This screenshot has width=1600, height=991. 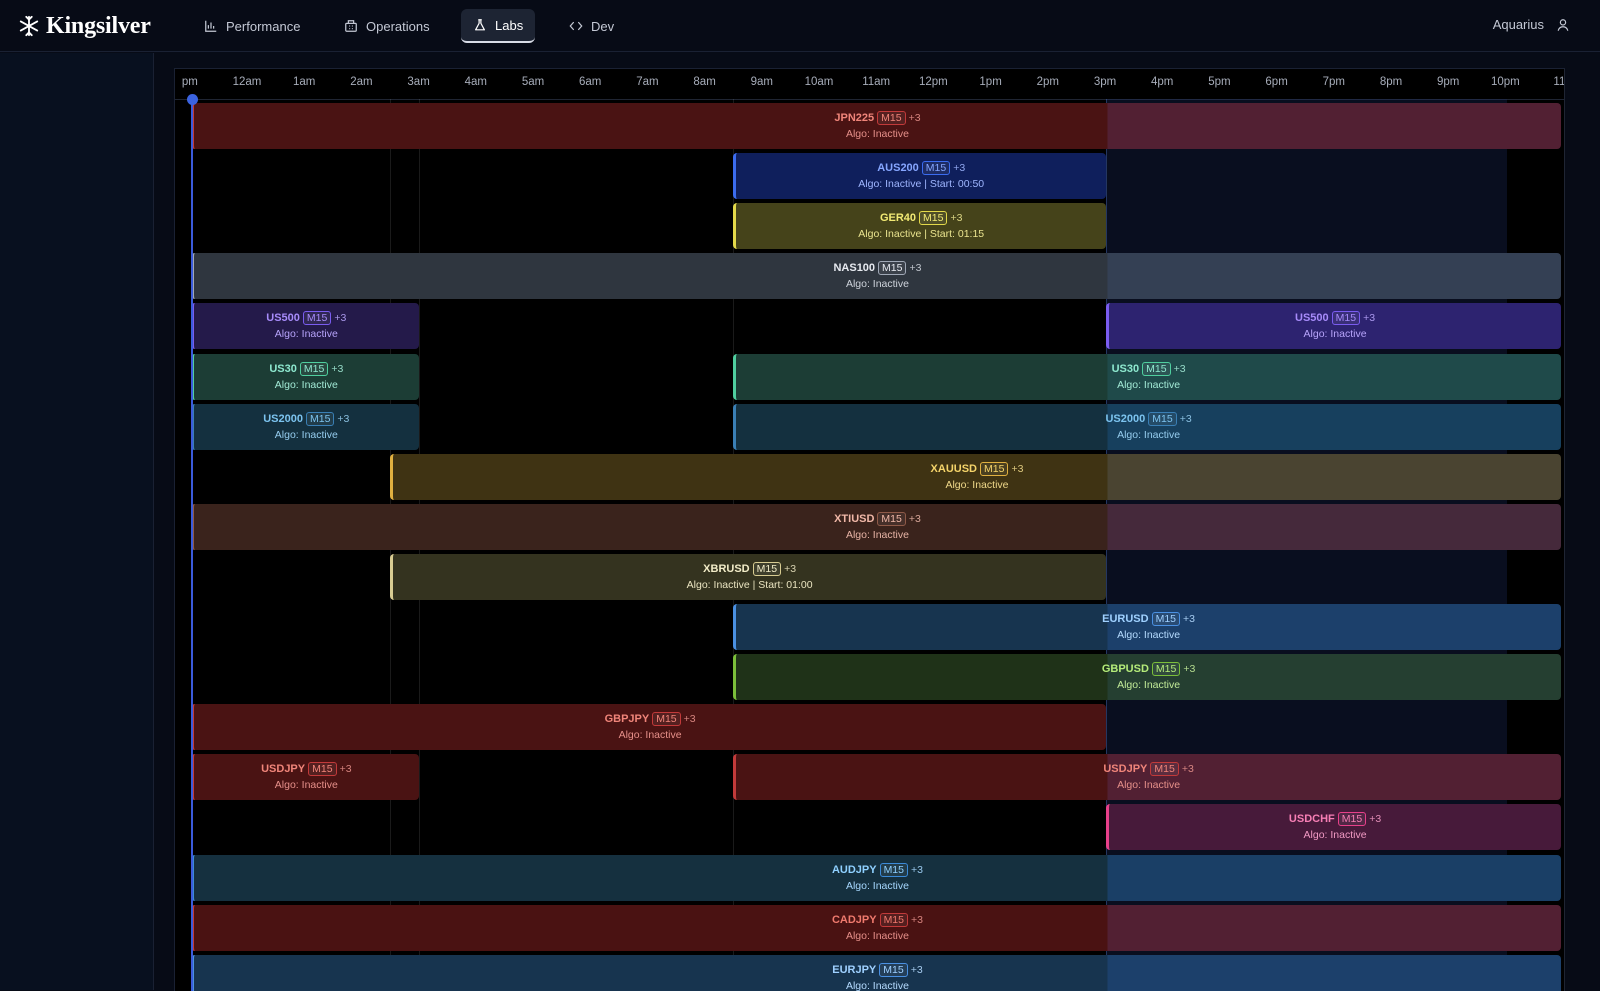 What do you see at coordinates (1333, 827) in the screenshot?
I see `session-bar-usdchf: USDCHF M15 +3 Algo: Inactive` at bounding box center [1333, 827].